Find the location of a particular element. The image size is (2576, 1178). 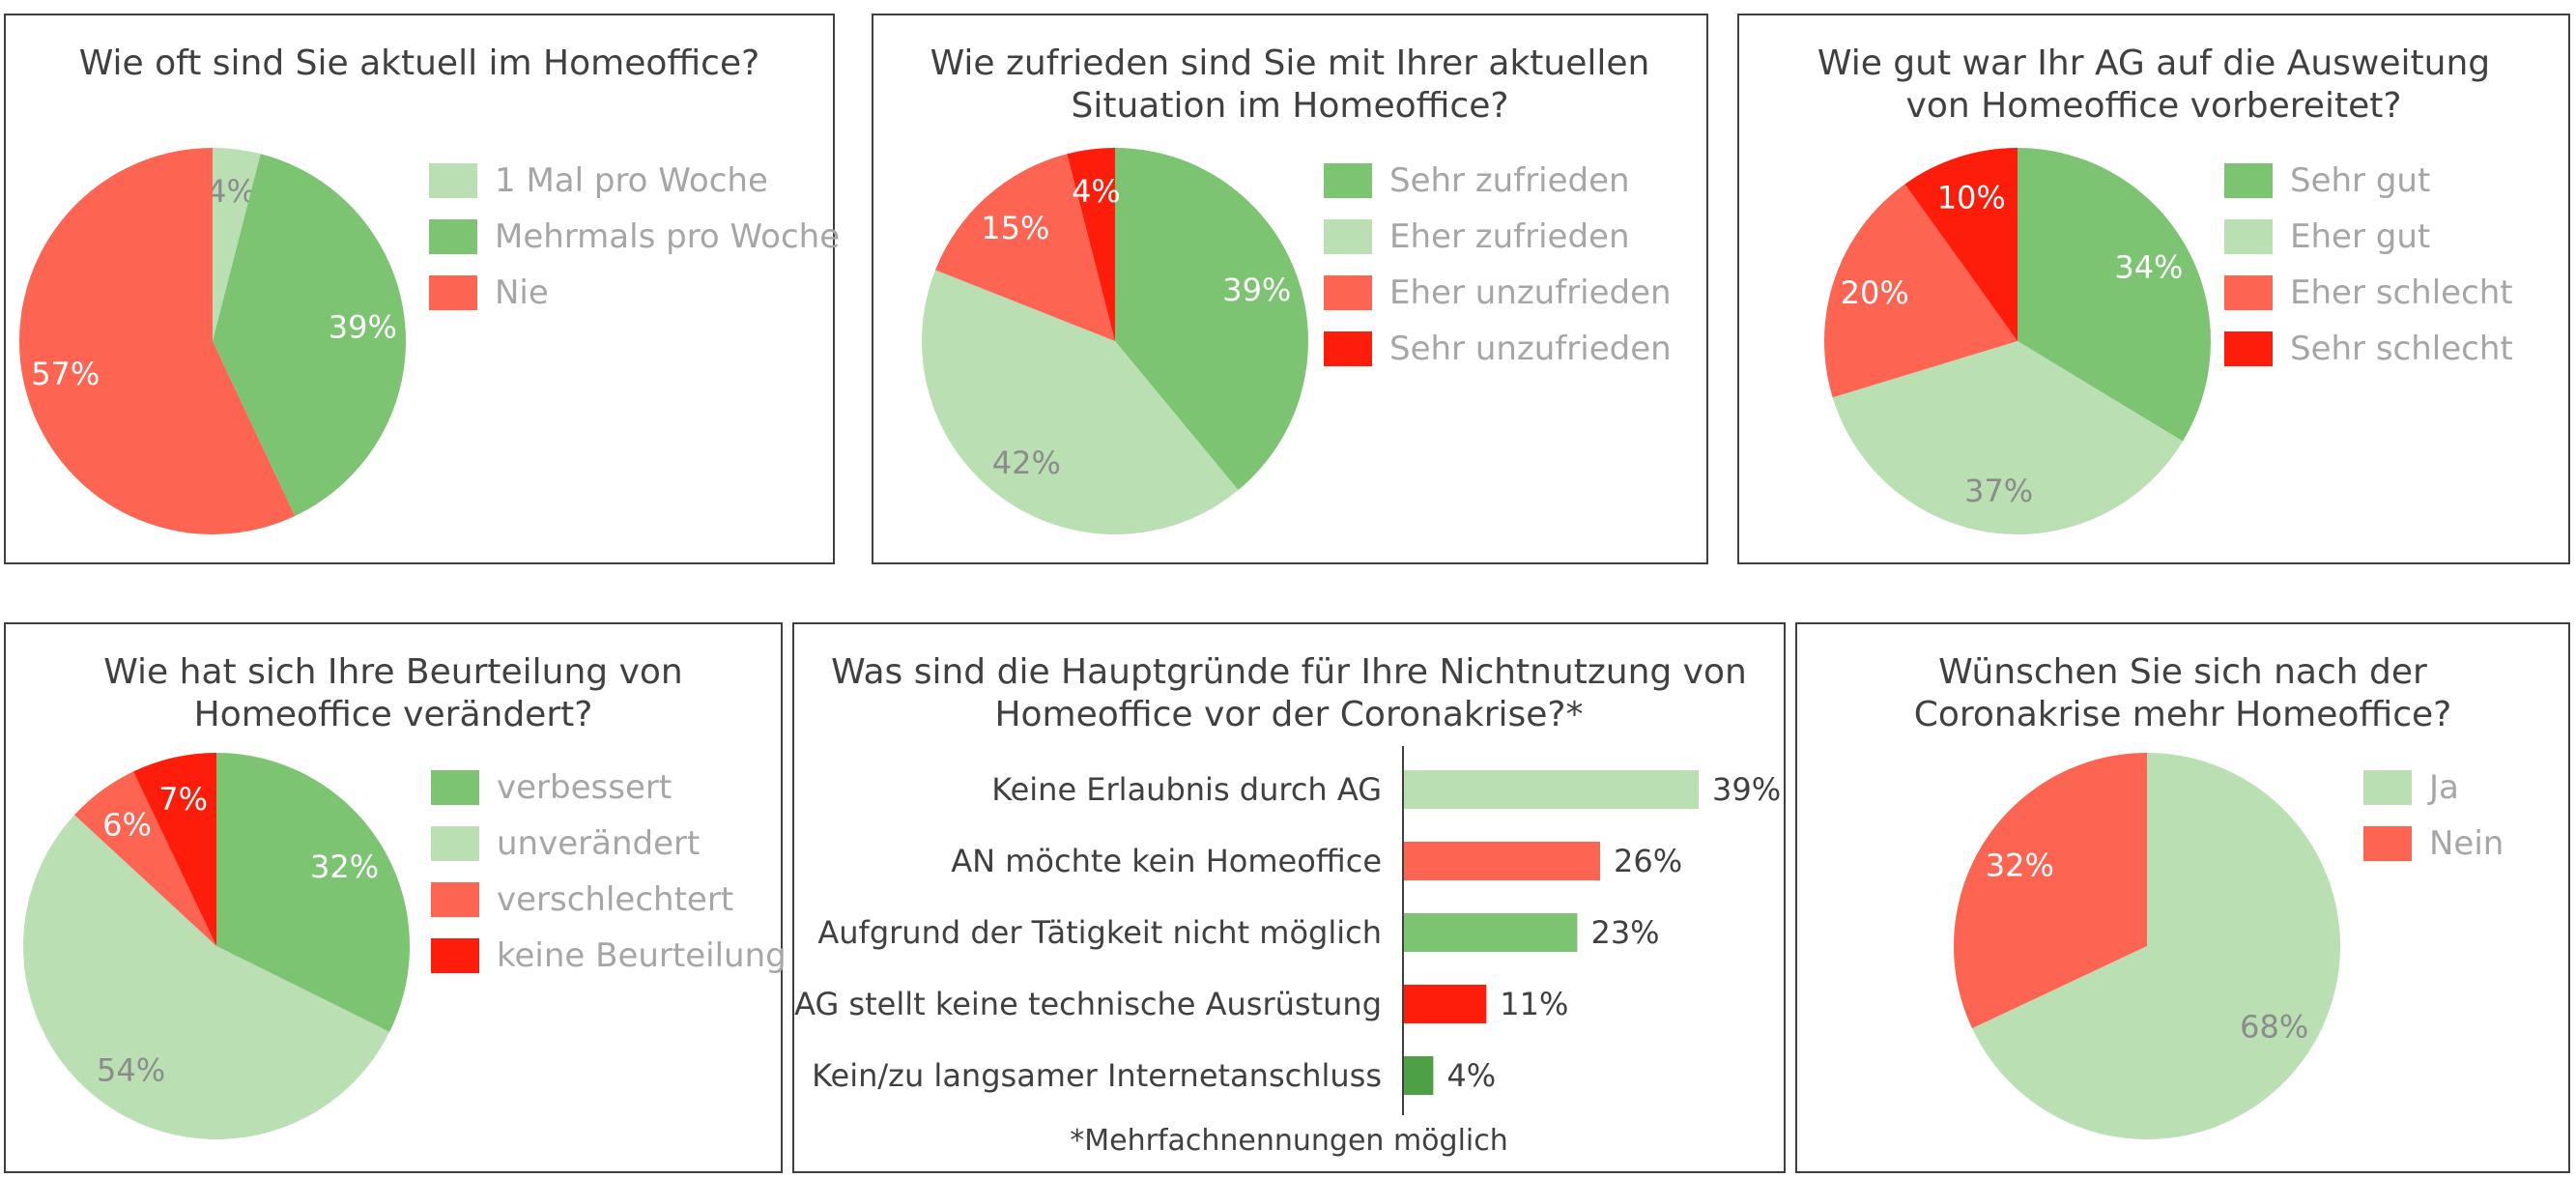

legend-label: Eher schlecht is located at coordinates (2402, 292).